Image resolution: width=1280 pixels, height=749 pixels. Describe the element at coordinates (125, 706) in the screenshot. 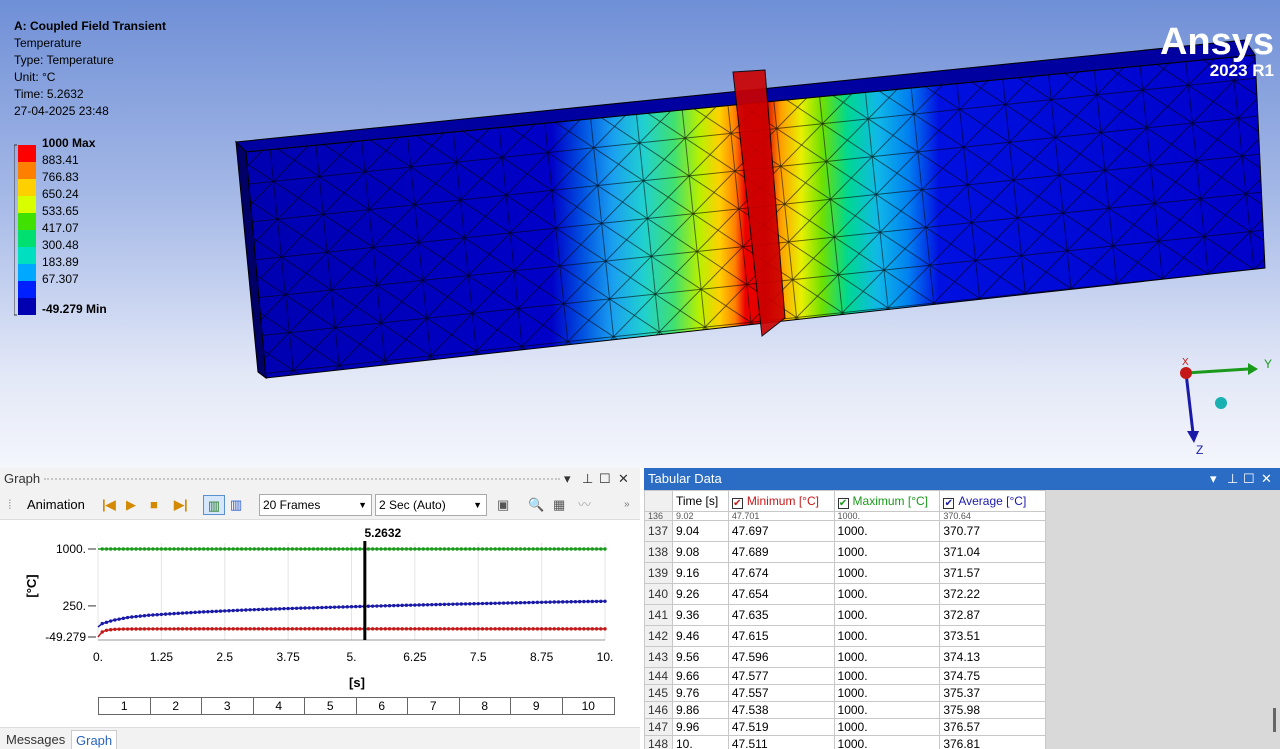

I see `frame-cell: 1` at that location.